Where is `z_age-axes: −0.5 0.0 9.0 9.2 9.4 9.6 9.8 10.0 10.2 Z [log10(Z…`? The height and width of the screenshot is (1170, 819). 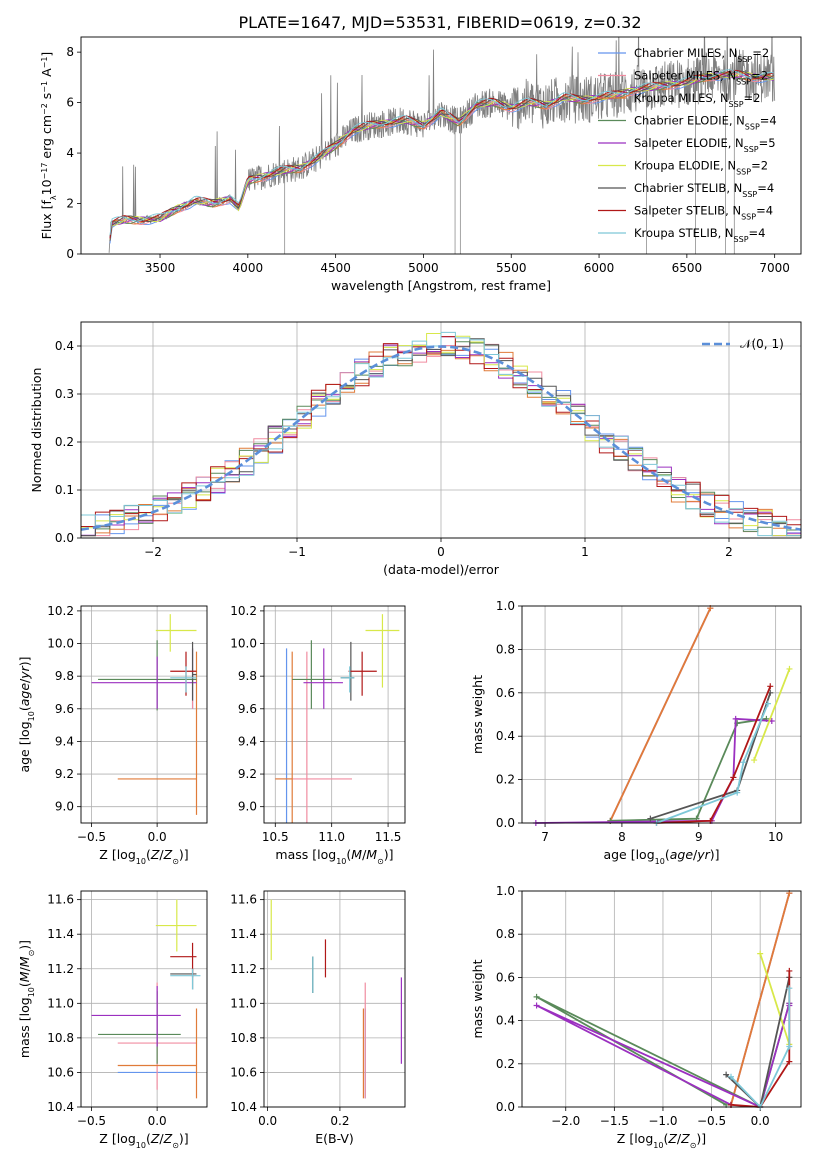
z_age-axes: −0.5 0.0 9.0 9.2 9.4 9.6 9.8 10.0 10.2 Z [log10(Z… is located at coordinates (112, 735).